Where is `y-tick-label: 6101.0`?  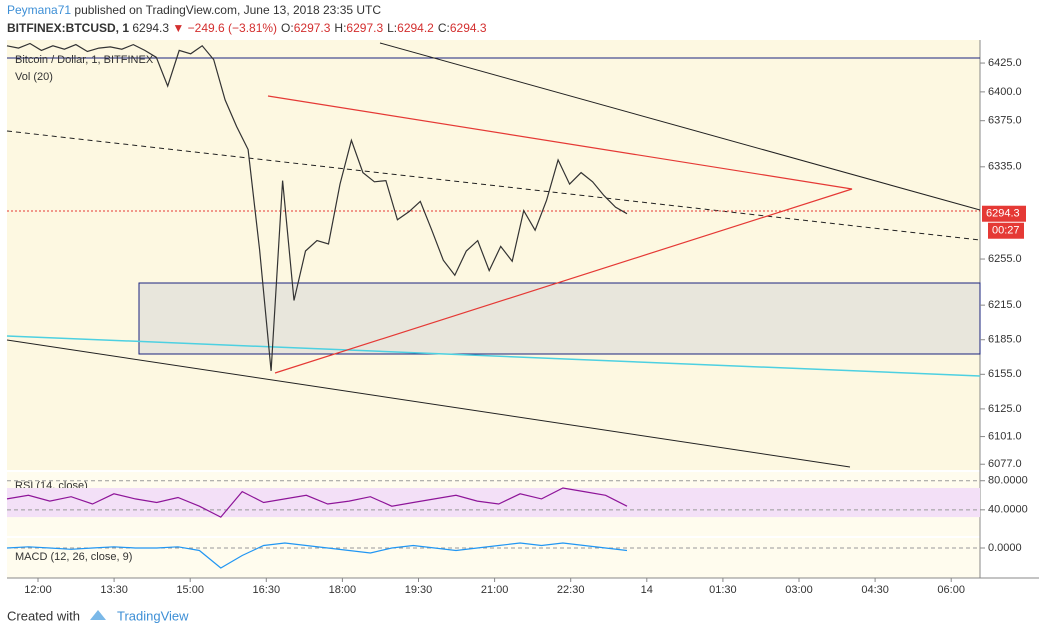 y-tick-label: 6101.0 is located at coordinates (1005, 436).